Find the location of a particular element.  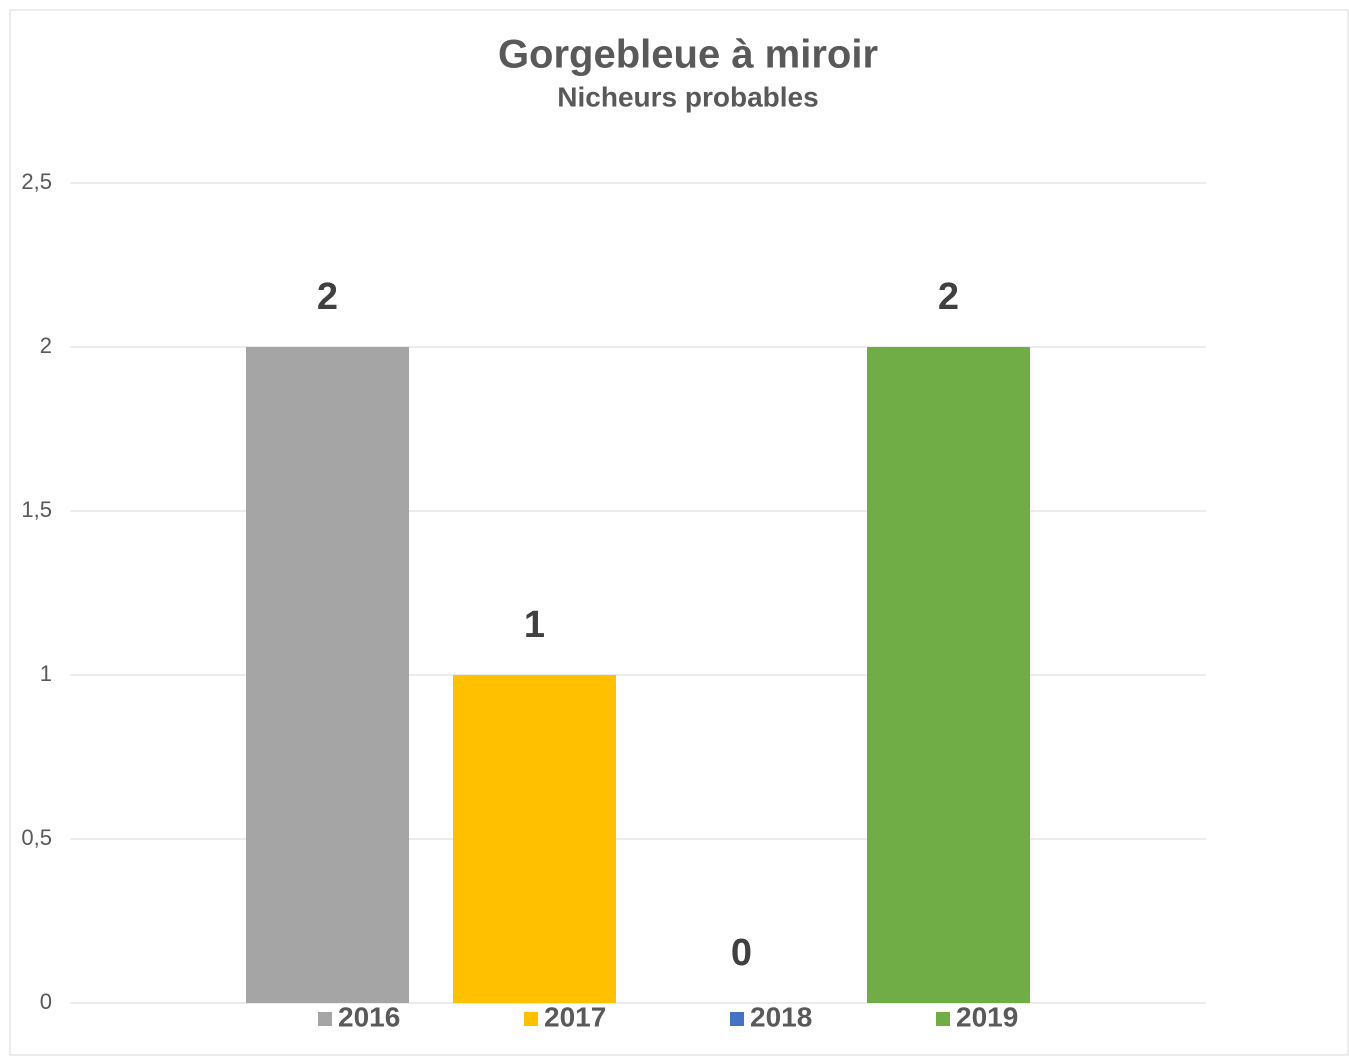

legend-label: 2017 is located at coordinates (575, 1016).